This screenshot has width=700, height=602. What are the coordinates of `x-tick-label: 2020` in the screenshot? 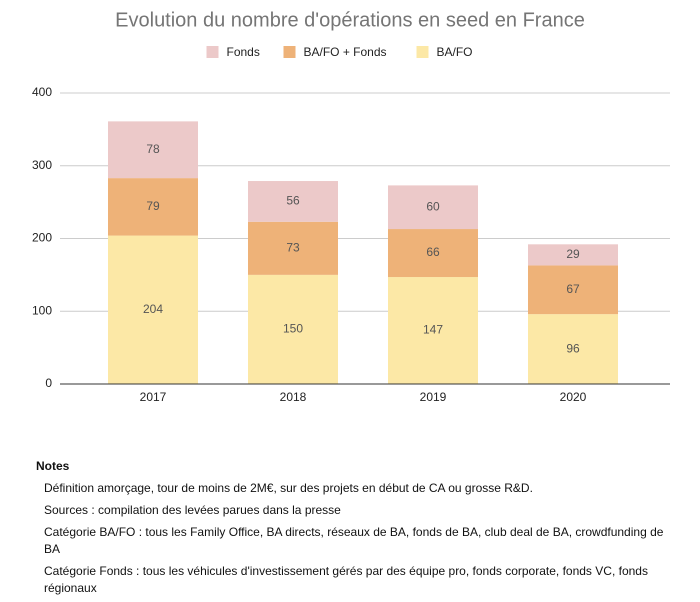 It's located at (573, 397).